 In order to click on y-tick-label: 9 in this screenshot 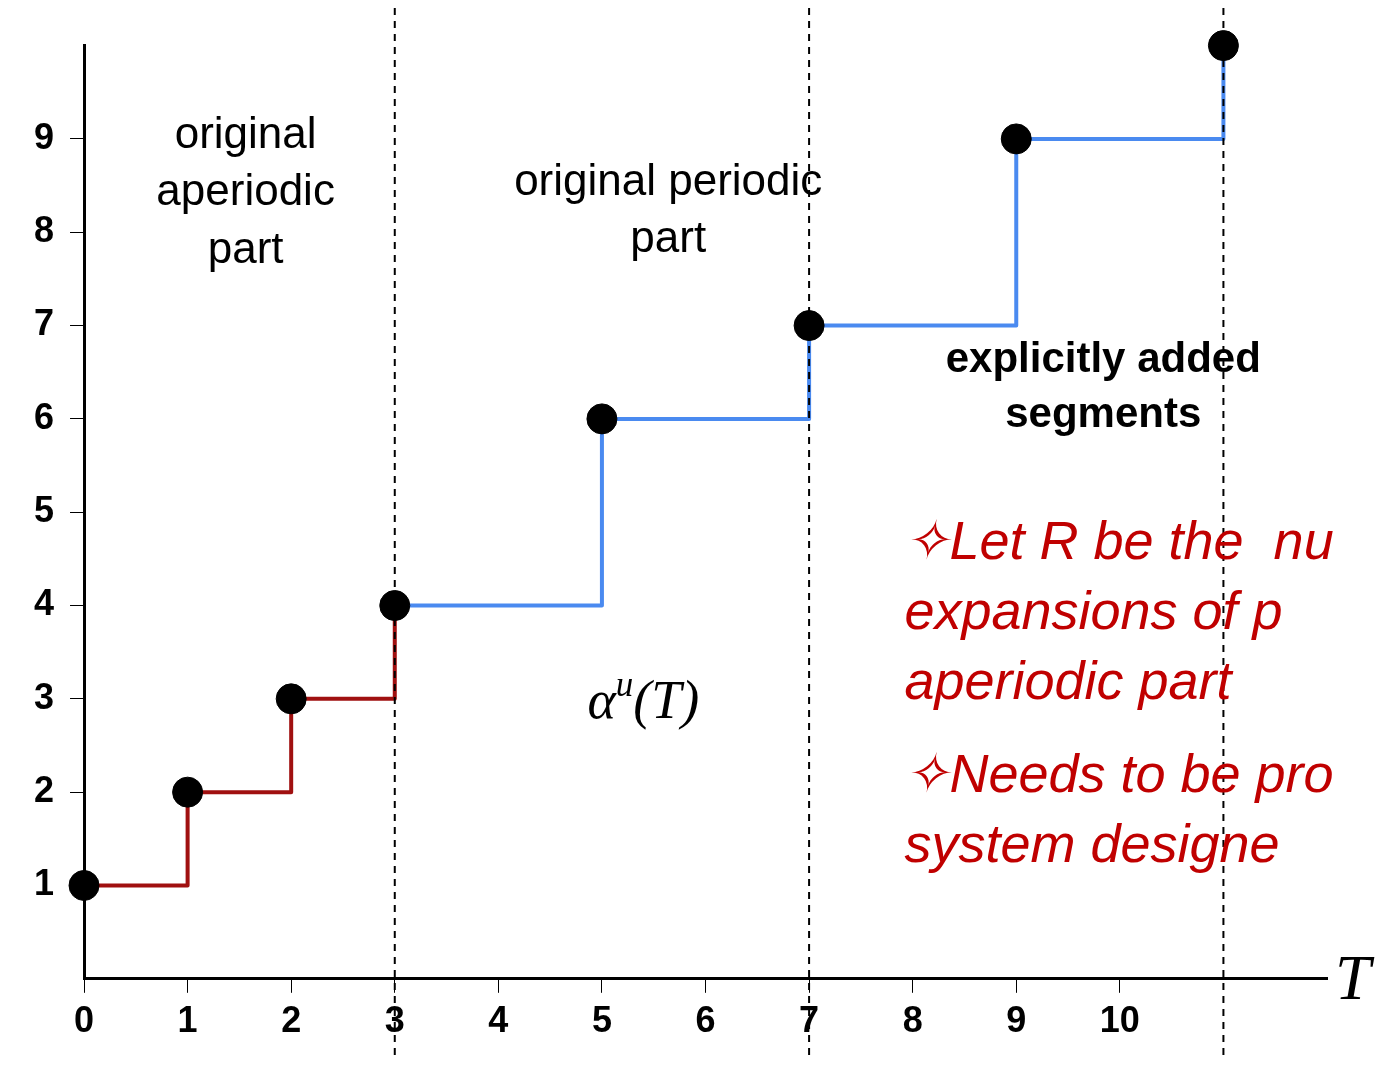, I will do `click(44, 136)`.